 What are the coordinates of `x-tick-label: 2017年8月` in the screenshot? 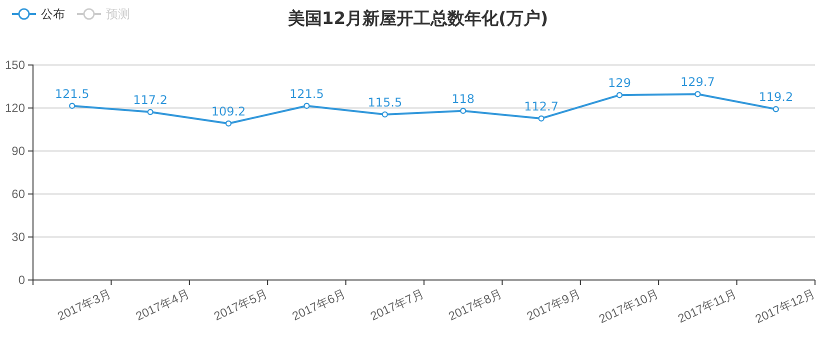 It's located at (475, 305).